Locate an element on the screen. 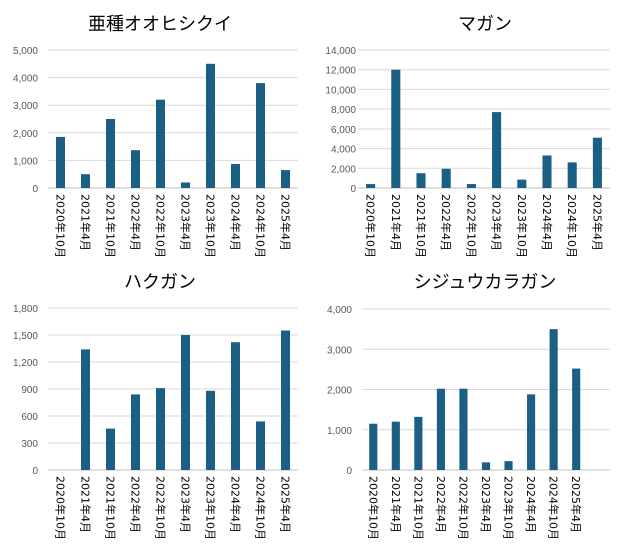 This screenshot has height=546, width=621. y-tick-label: 1,500 is located at coordinates (25, 336).